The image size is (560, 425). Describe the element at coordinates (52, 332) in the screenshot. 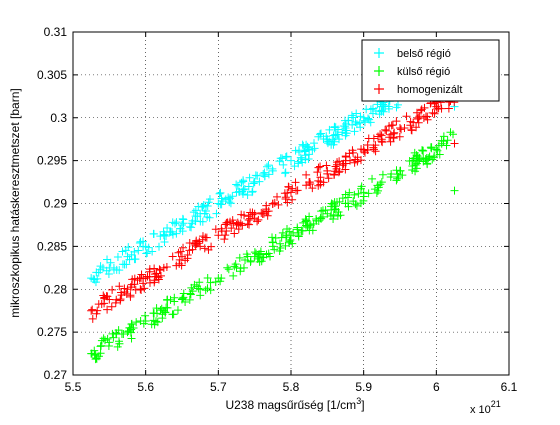

I see `y-tick-label: 0.275` at that location.